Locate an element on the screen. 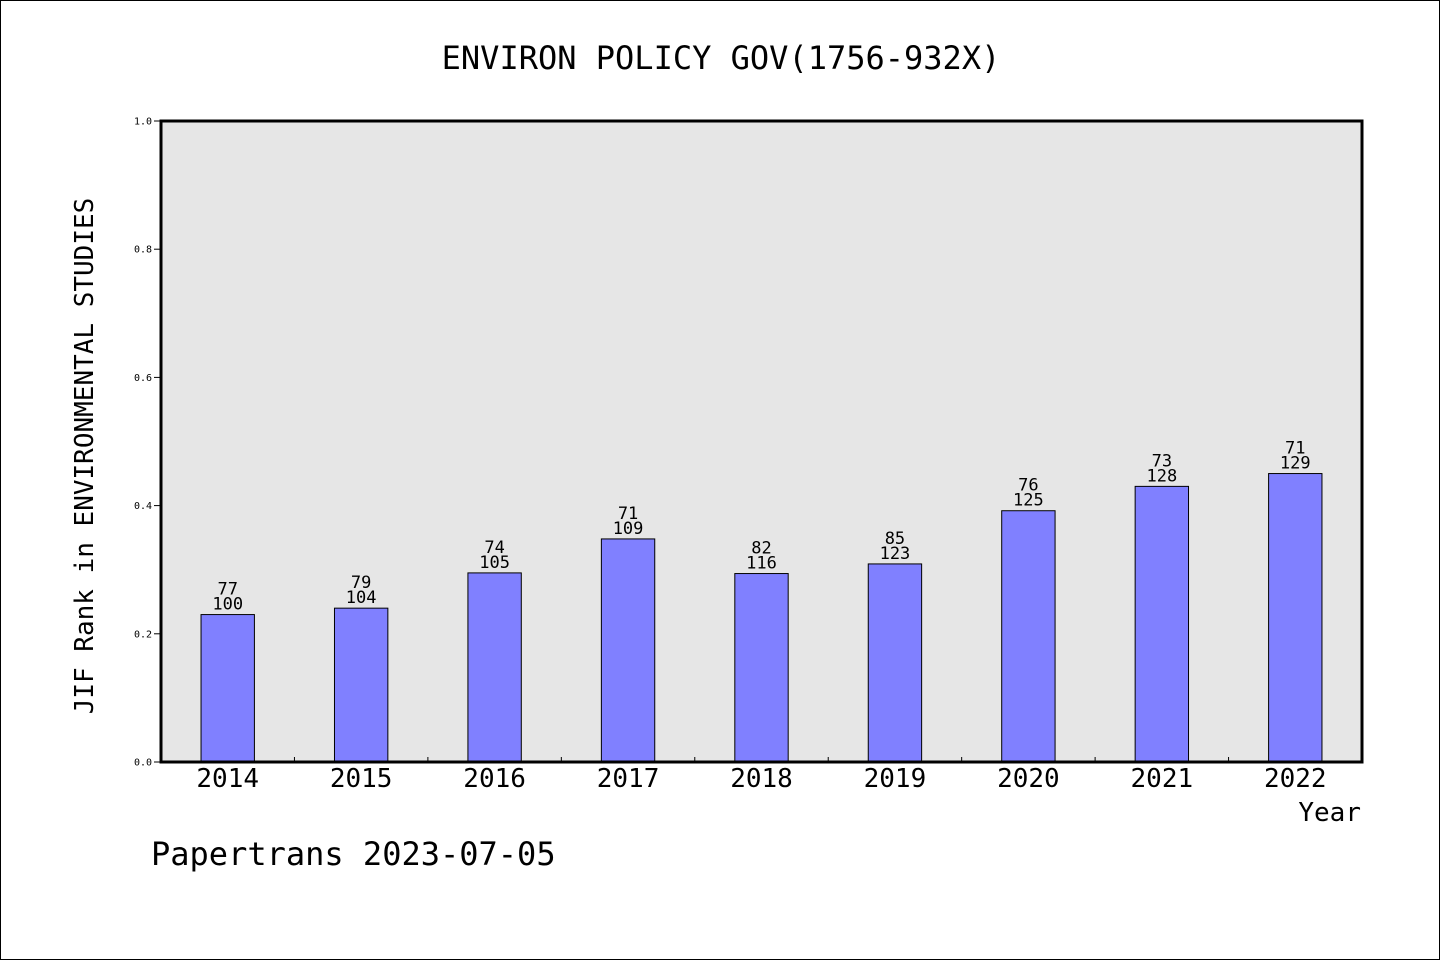 Image resolution: width=1440 pixels, height=961 pixels. bar-total-label: 116 is located at coordinates (761, 564).